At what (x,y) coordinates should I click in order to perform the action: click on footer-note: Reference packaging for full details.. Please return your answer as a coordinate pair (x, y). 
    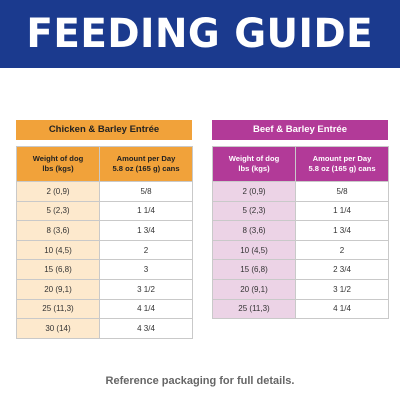
    Looking at the image, I should click on (200, 381).